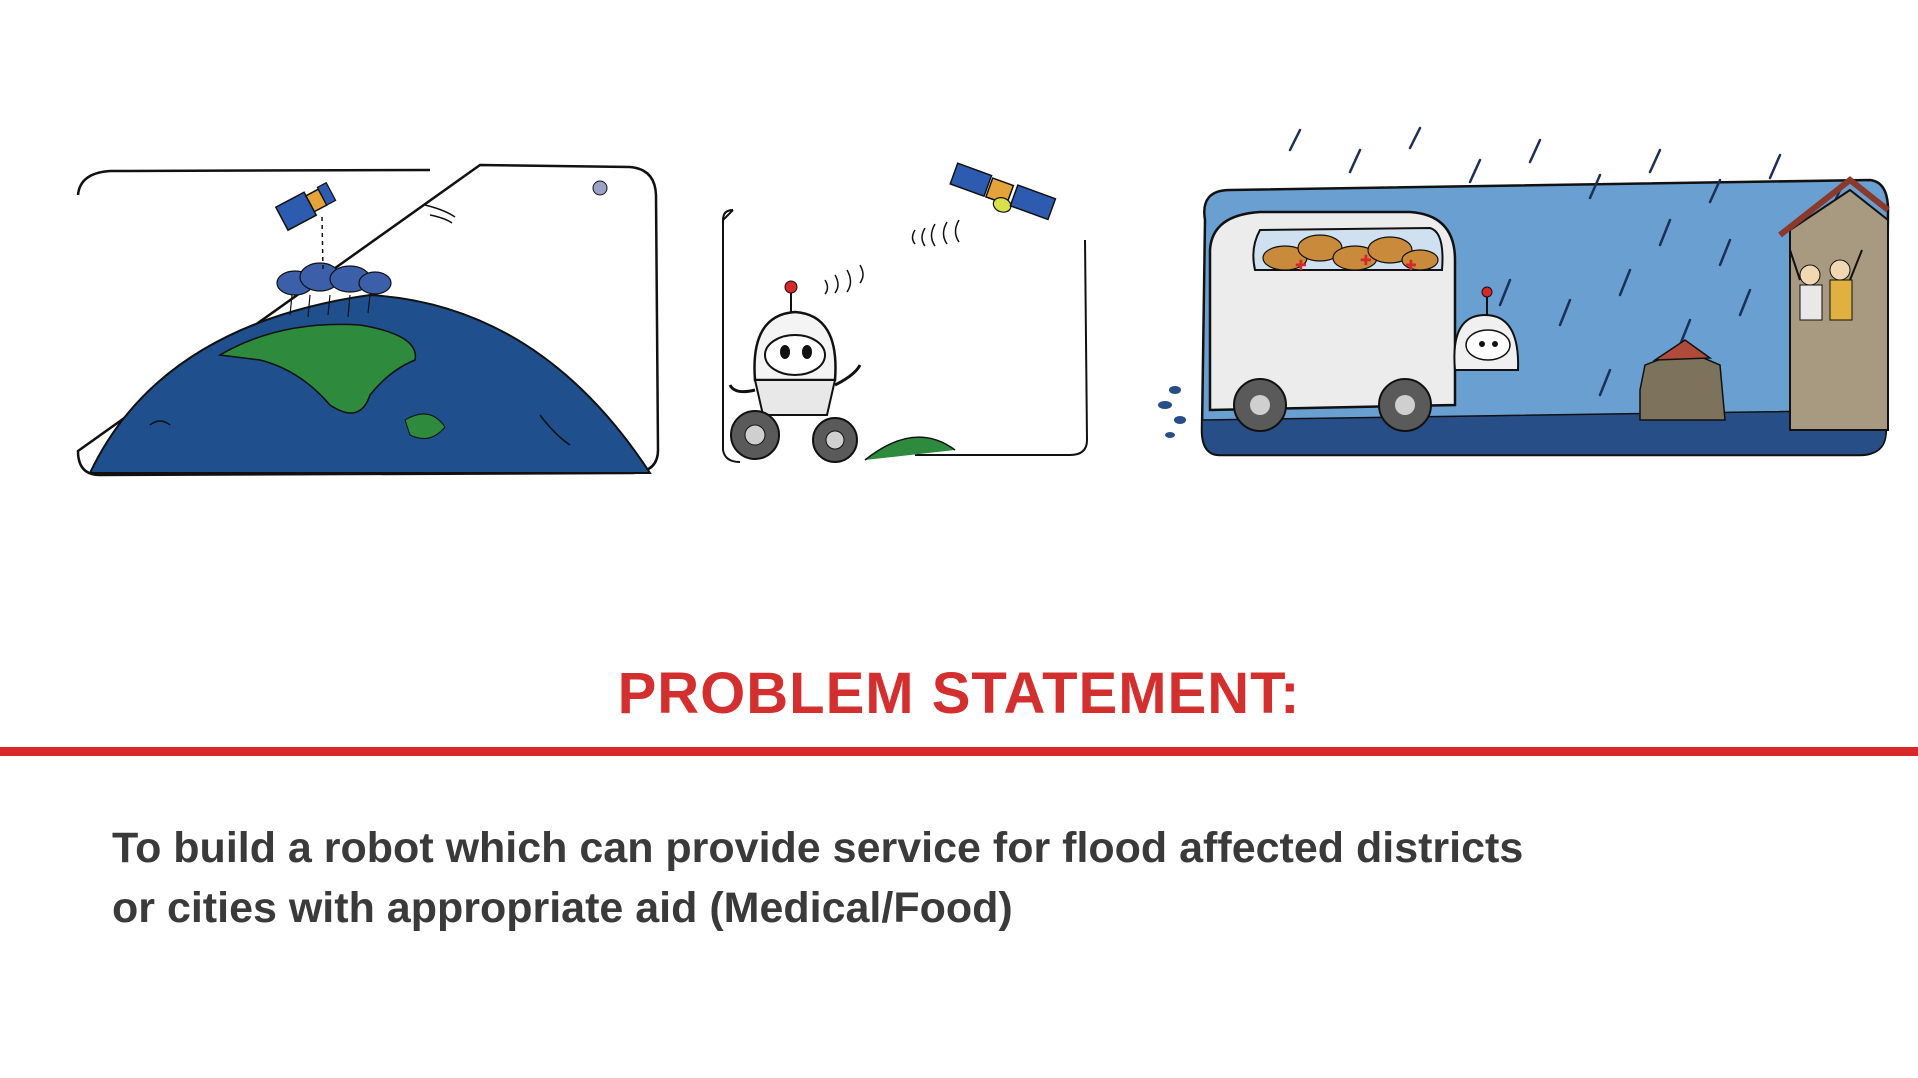 The height and width of the screenshot is (1078, 1918). What do you see at coordinates (959, 693) in the screenshot?
I see `problem-statement-title: PROBLEM STATEMENT:` at bounding box center [959, 693].